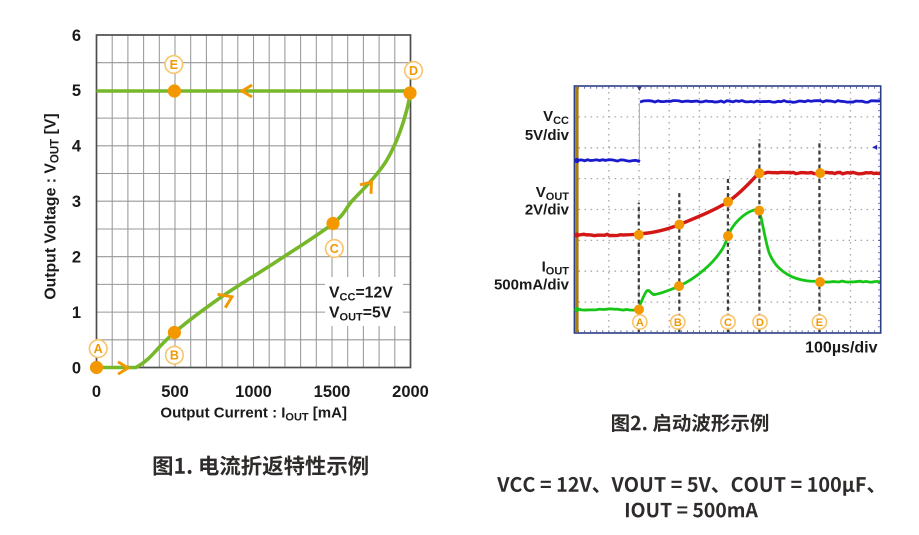 The width and height of the screenshot is (919, 535). I want to click on svg-text: 5, so click(76, 91).